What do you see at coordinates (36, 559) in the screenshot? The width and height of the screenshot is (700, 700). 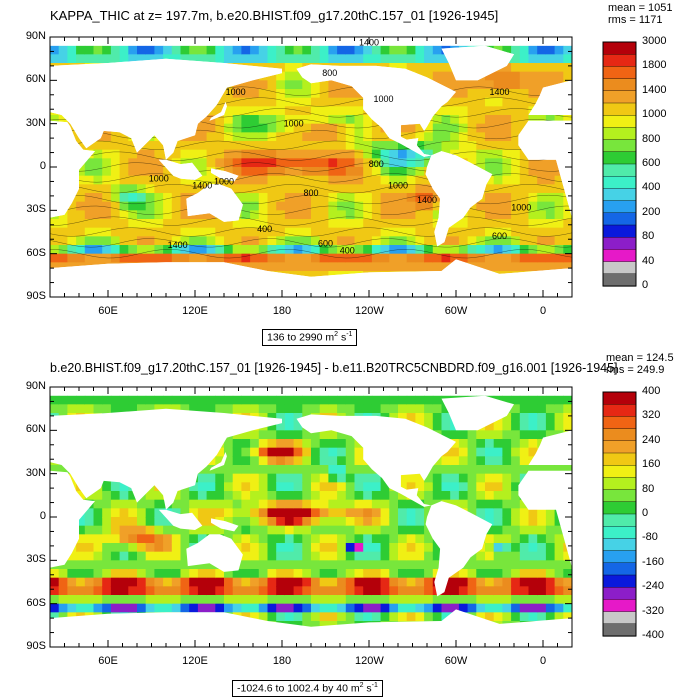 I see `bottom-lat-label: 30S` at bounding box center [36, 559].